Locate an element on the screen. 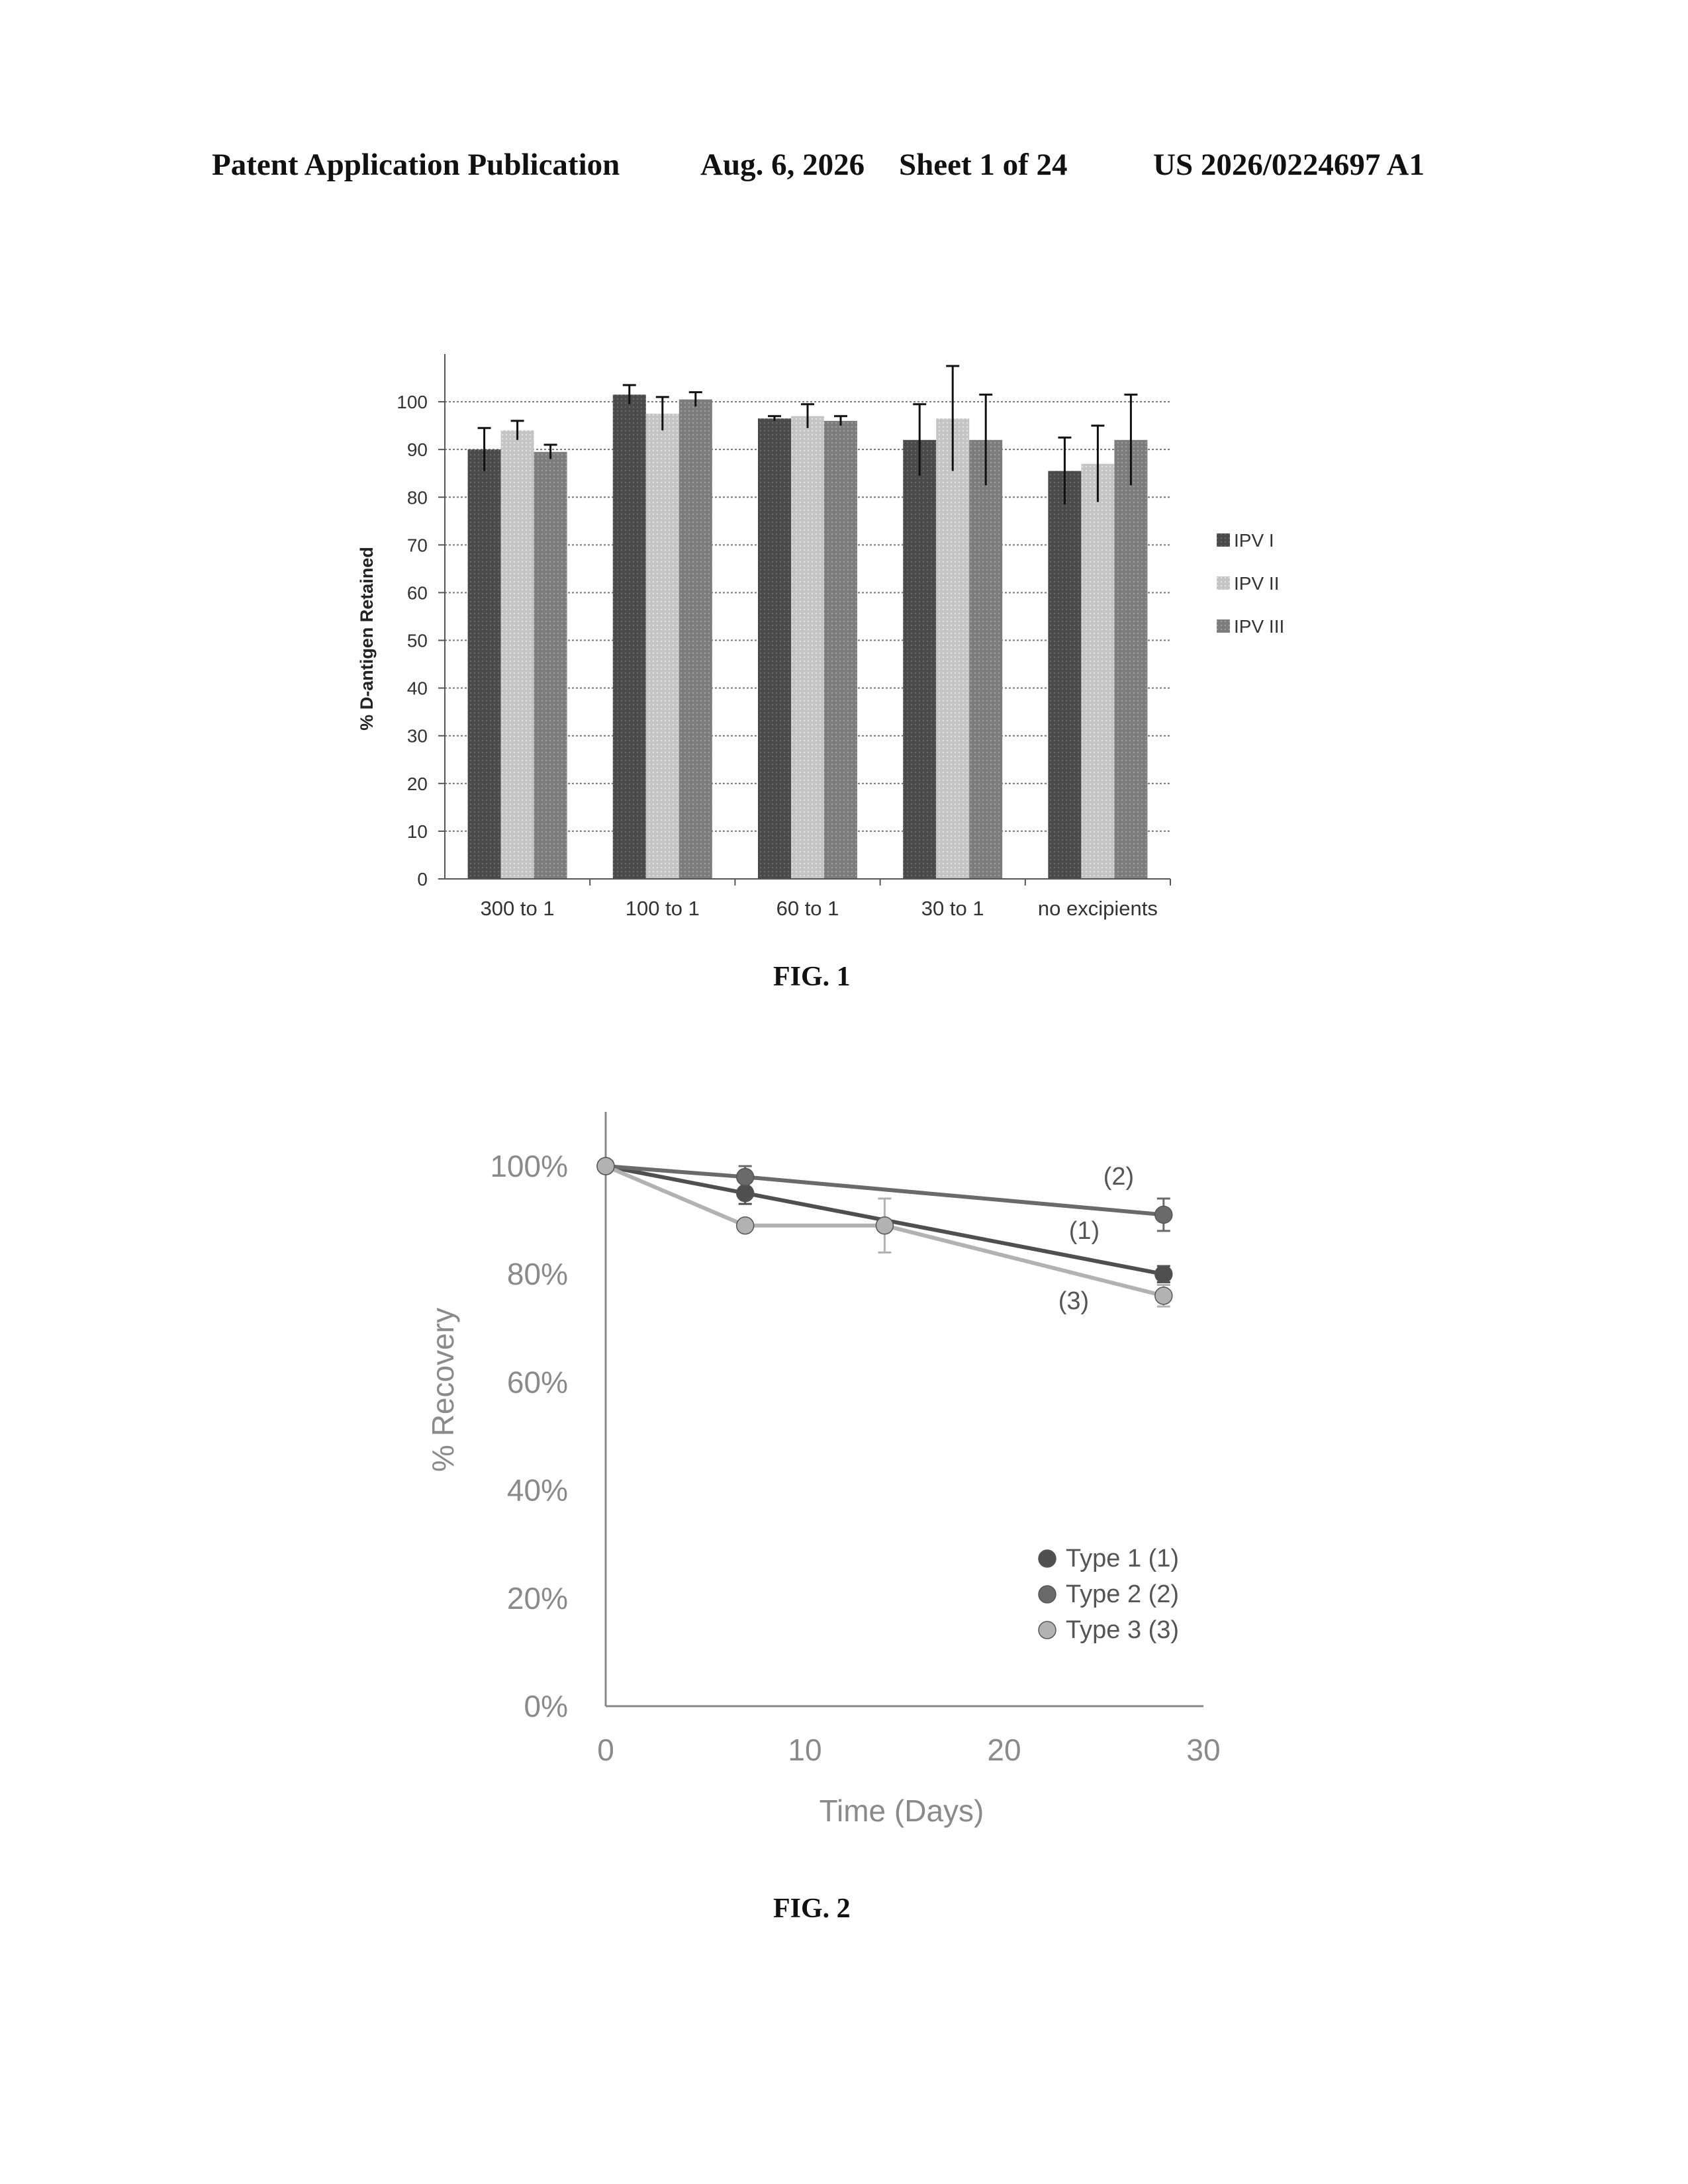 This screenshot has height=2184, width=1688. y-tick-label: 60% is located at coordinates (537, 1382).